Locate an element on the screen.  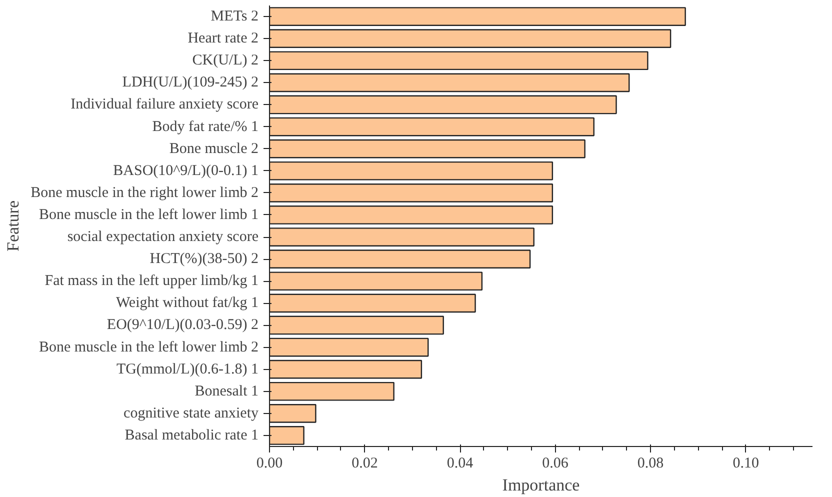
x-axis-title: Importance is located at coordinates (541, 485).